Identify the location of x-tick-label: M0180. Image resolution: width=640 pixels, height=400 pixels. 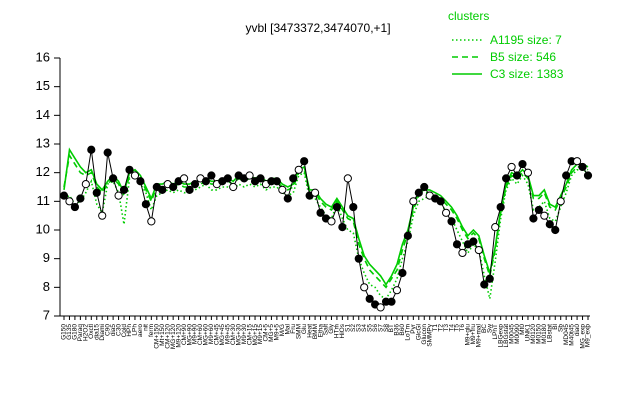
(544, 334).